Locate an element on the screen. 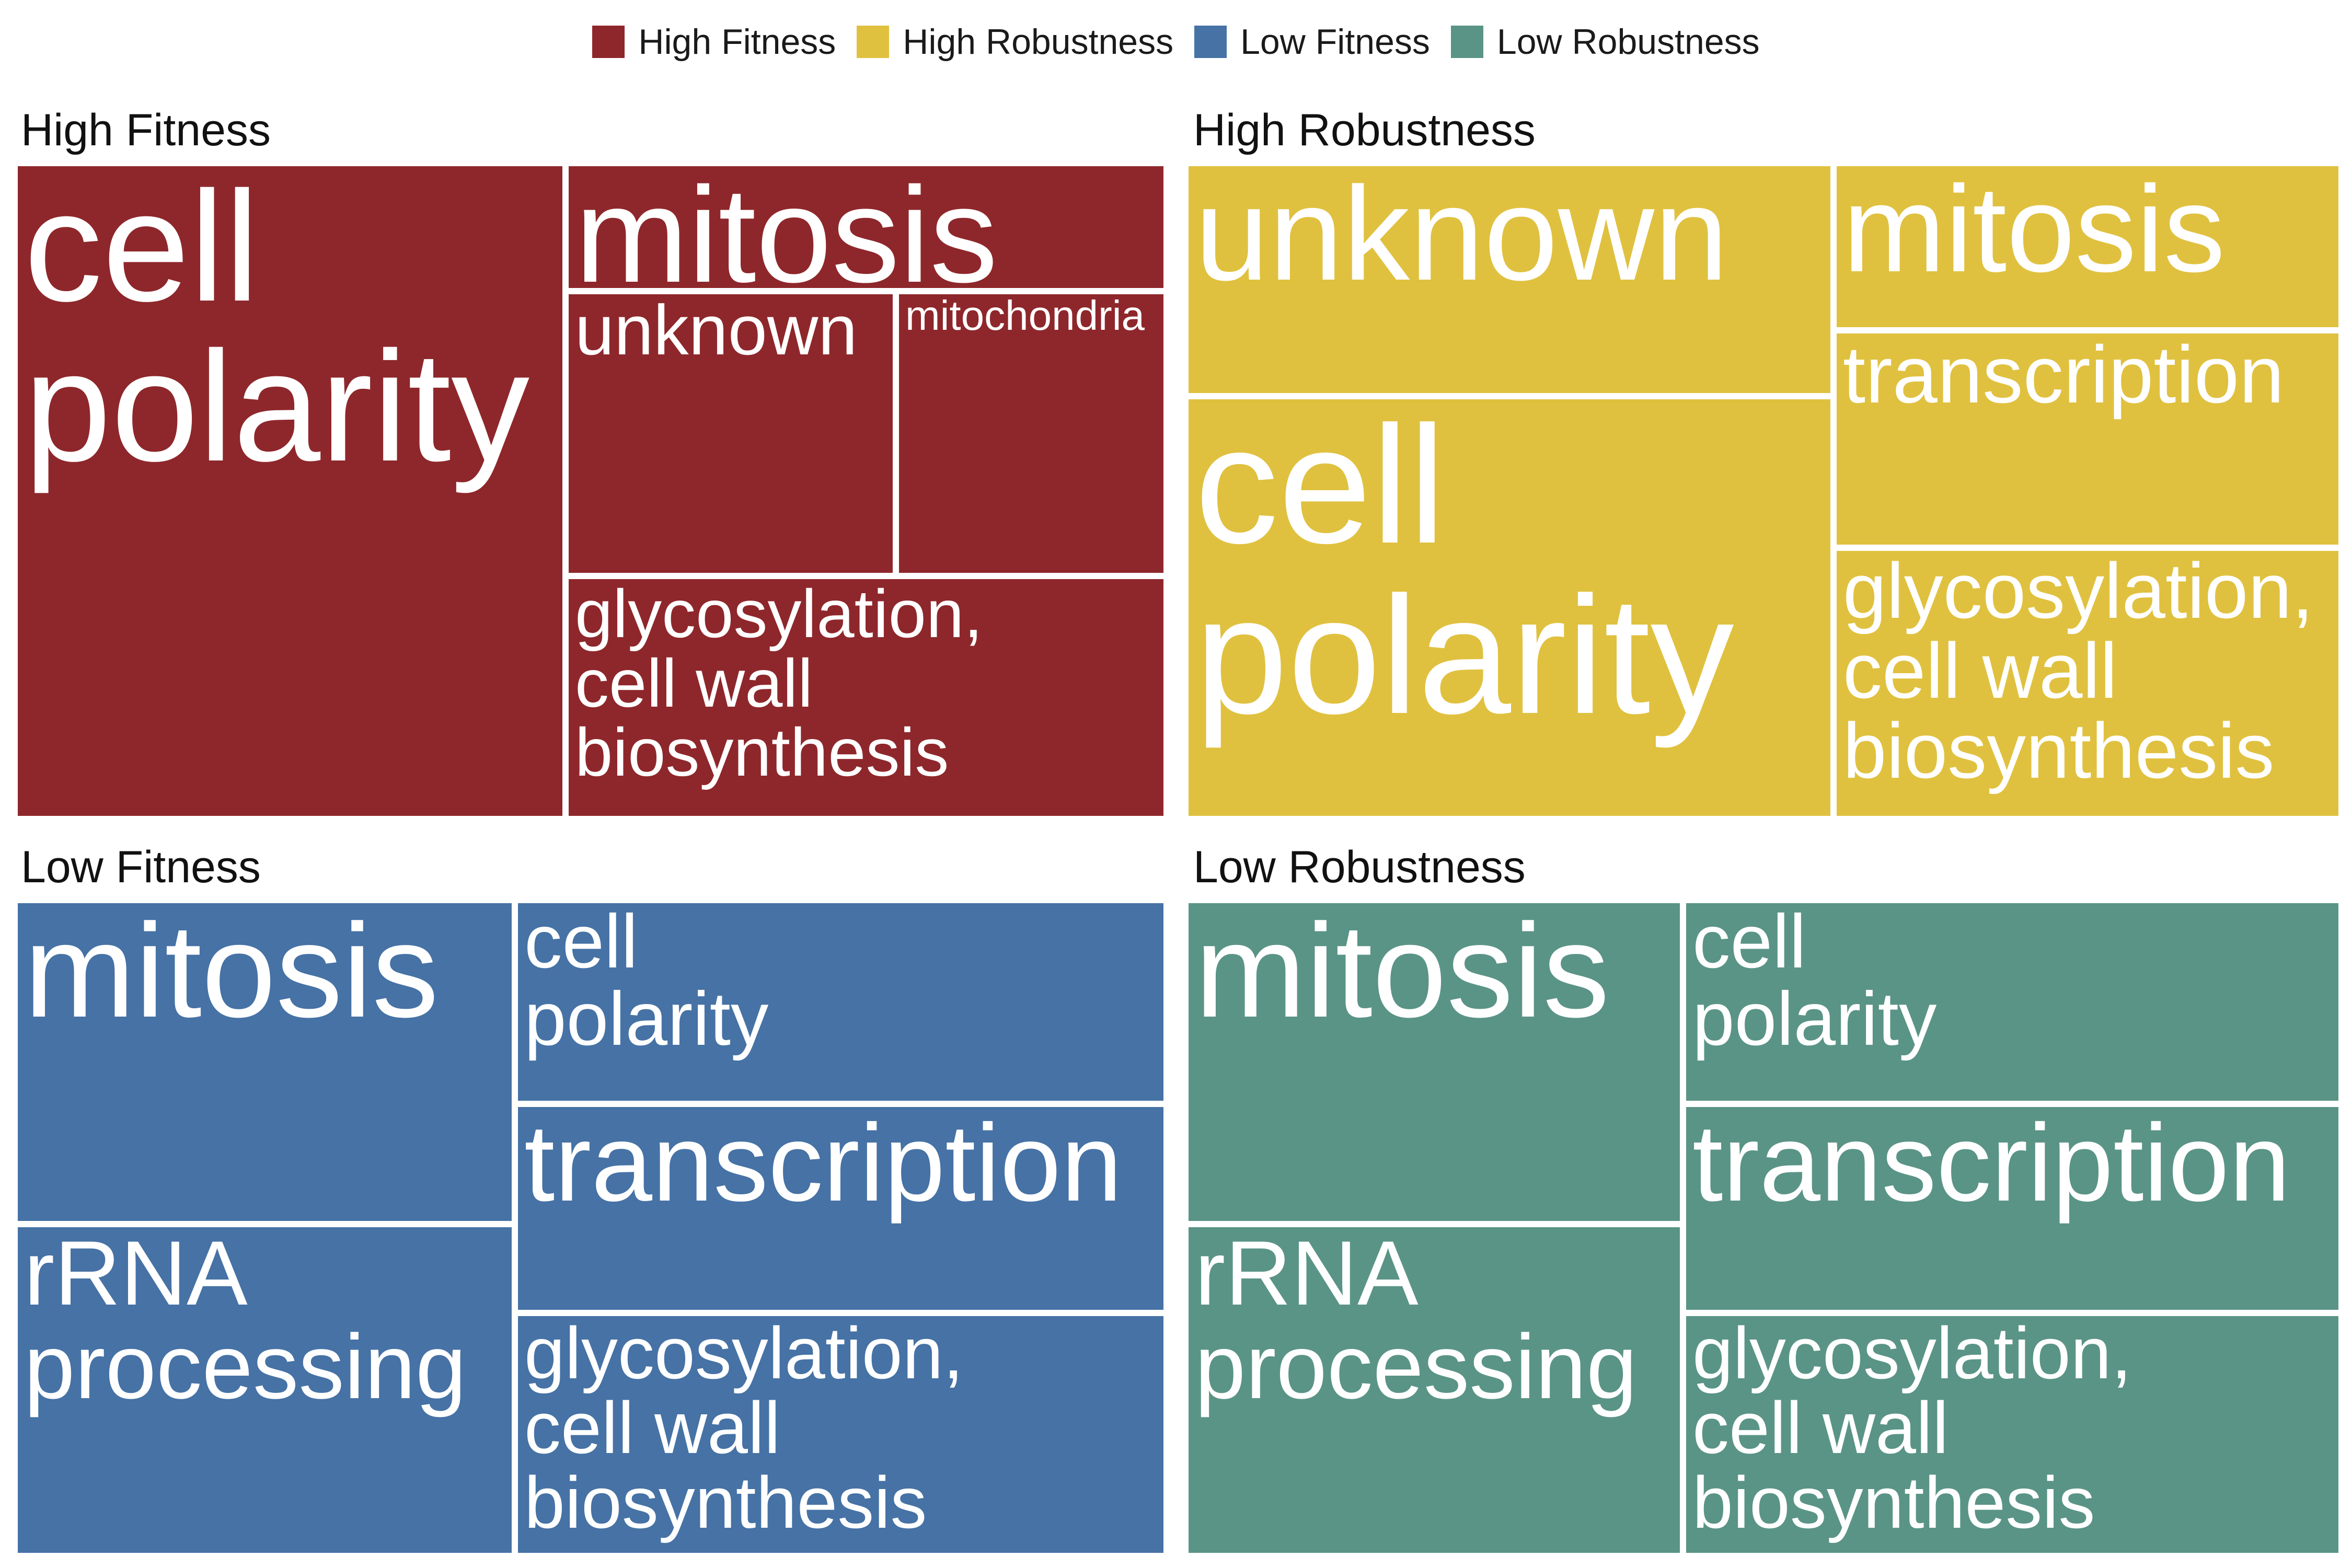  legend-item-low-fitness: Low Fitness is located at coordinates (1312, 41).